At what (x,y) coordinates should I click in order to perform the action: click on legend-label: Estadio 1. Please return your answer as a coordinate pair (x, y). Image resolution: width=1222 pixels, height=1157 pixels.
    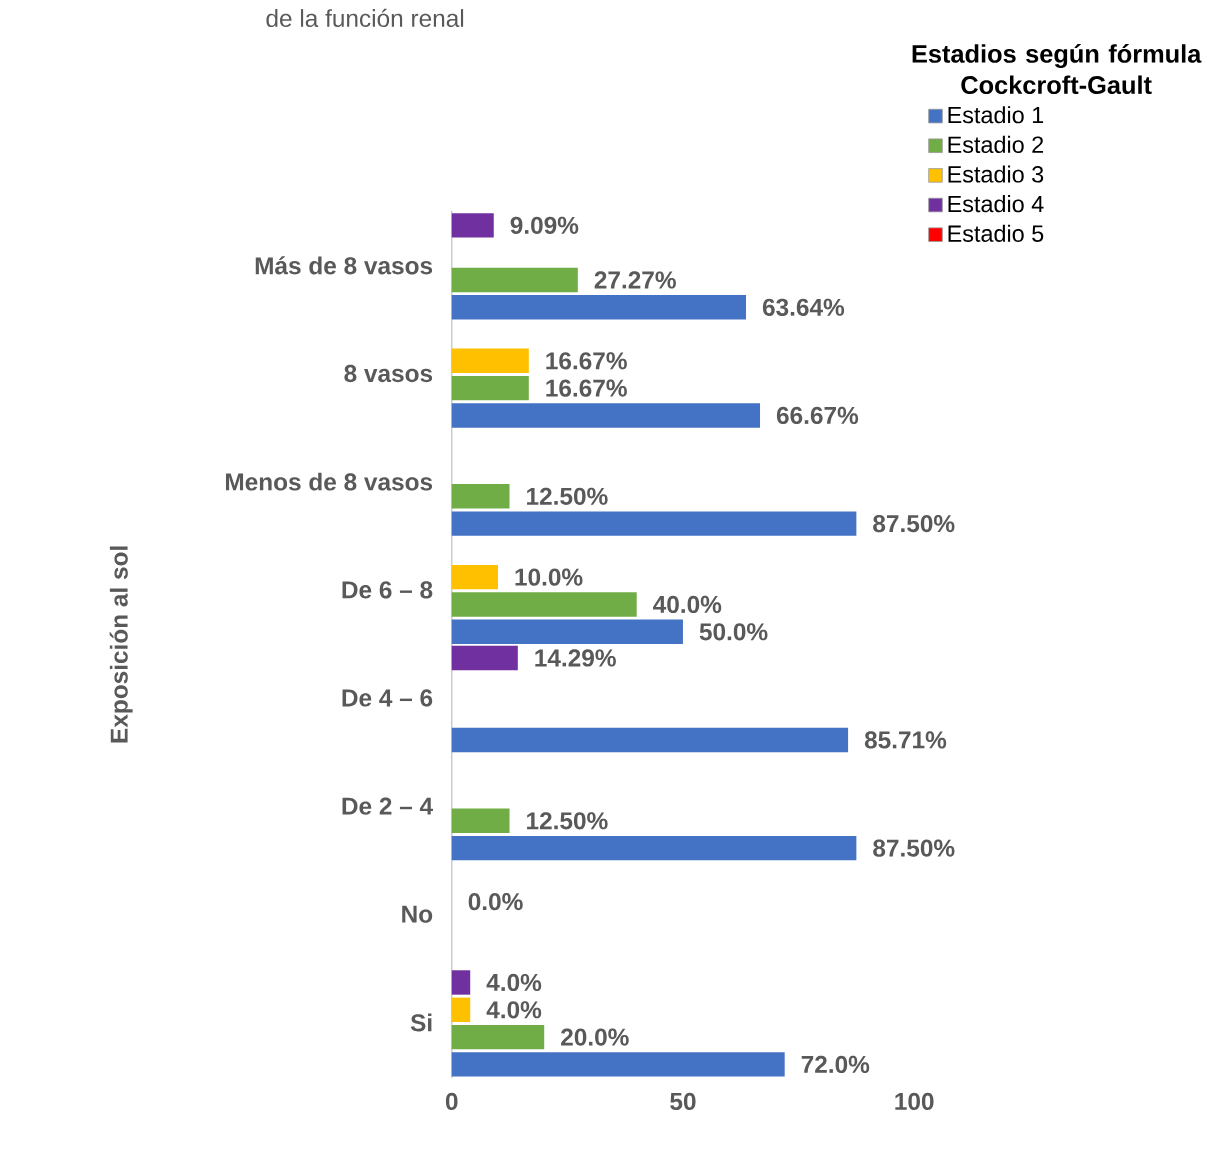
    Looking at the image, I should click on (996, 115).